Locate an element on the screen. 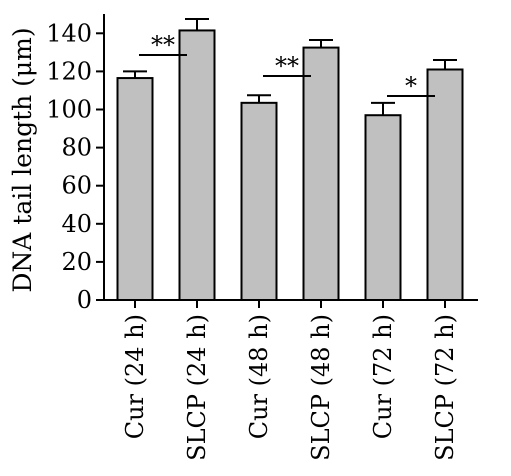 The image size is (511, 476). y-axis-ticks: 0 20 40 60 80 100 120 140 is located at coordinates (75, 166).